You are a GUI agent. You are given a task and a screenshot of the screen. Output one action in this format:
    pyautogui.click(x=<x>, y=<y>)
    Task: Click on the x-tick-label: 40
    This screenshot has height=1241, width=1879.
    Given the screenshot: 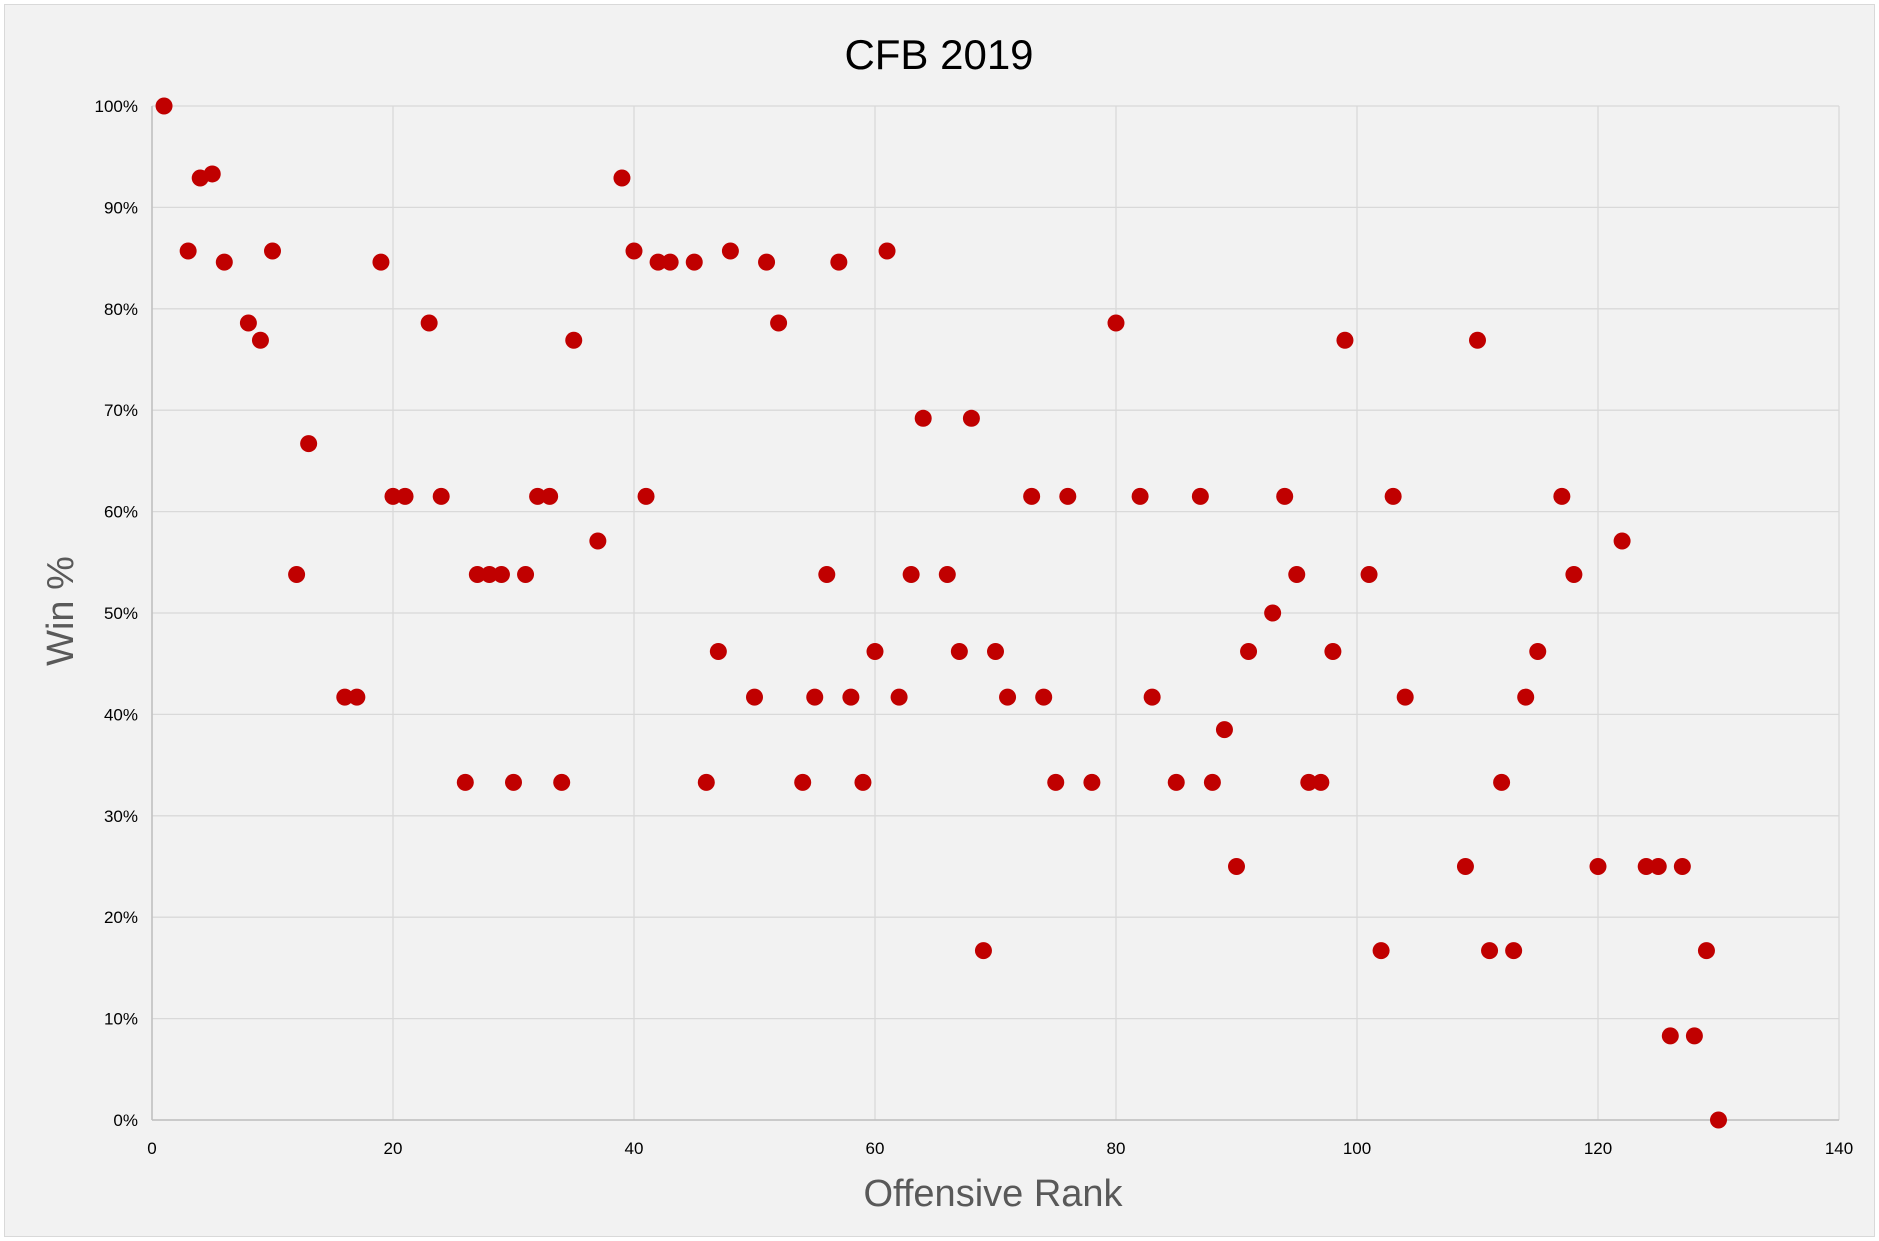 What is the action you would take?
    pyautogui.click(x=634, y=1148)
    